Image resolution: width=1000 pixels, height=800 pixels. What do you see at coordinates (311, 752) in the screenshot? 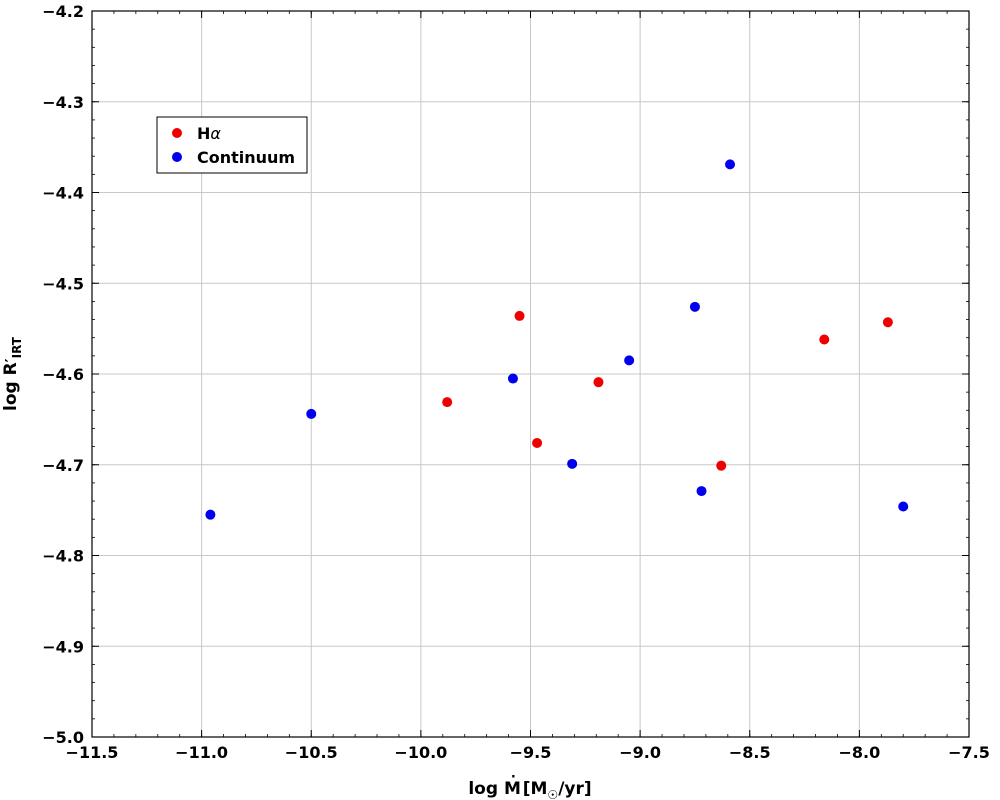
I see `x-tick-label: −10.5` at bounding box center [311, 752].